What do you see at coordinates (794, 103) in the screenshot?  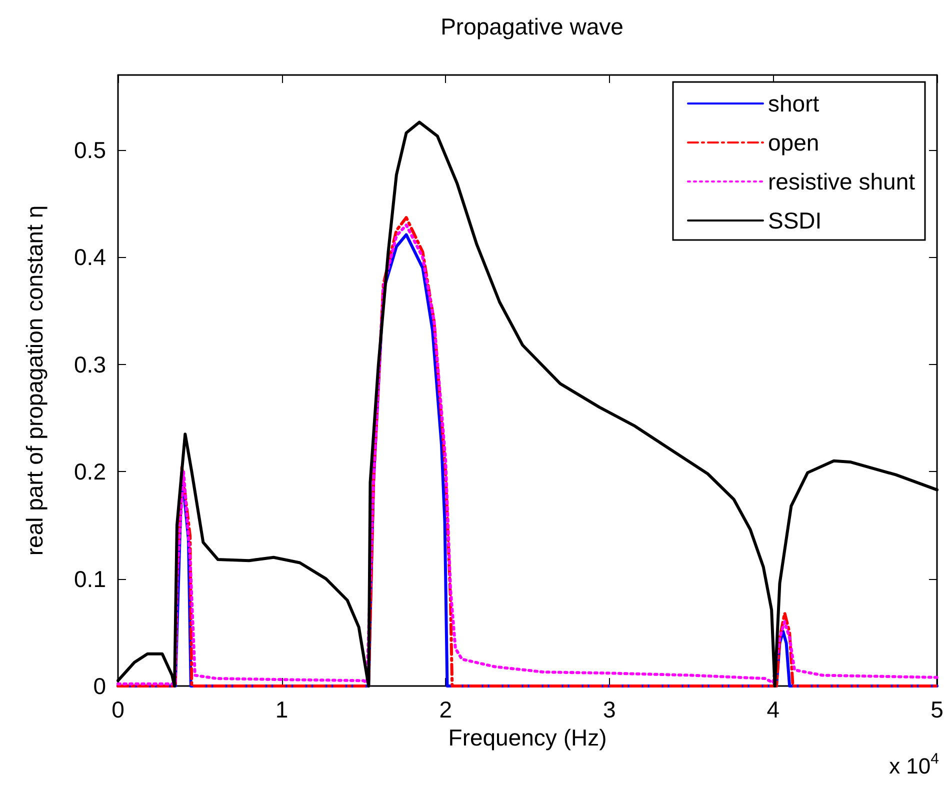 I see `legend-label: short` at bounding box center [794, 103].